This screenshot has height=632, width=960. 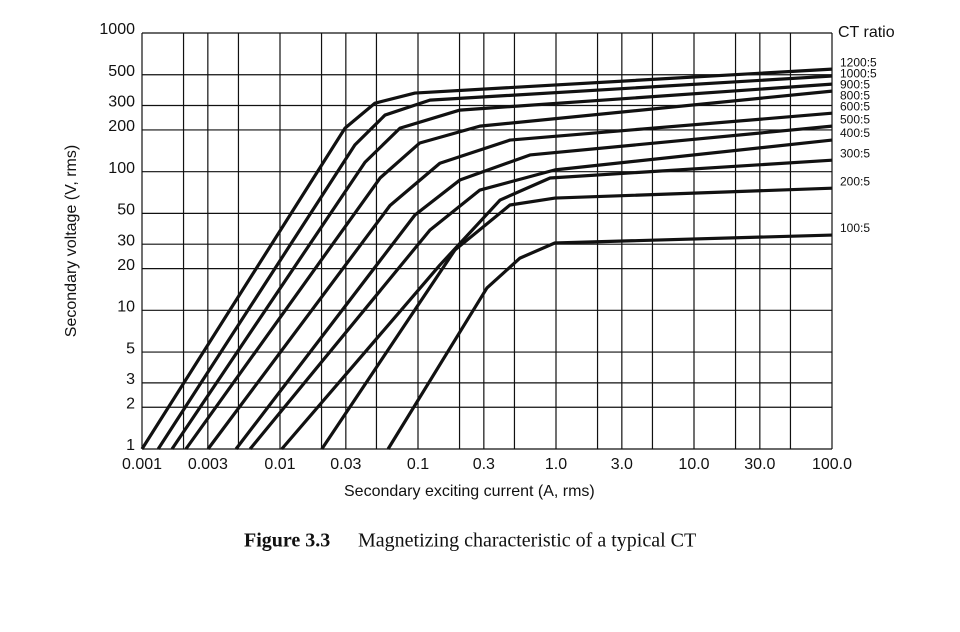 What do you see at coordinates (117, 29) in the screenshot?
I see `y-tick-label: 1000` at bounding box center [117, 29].